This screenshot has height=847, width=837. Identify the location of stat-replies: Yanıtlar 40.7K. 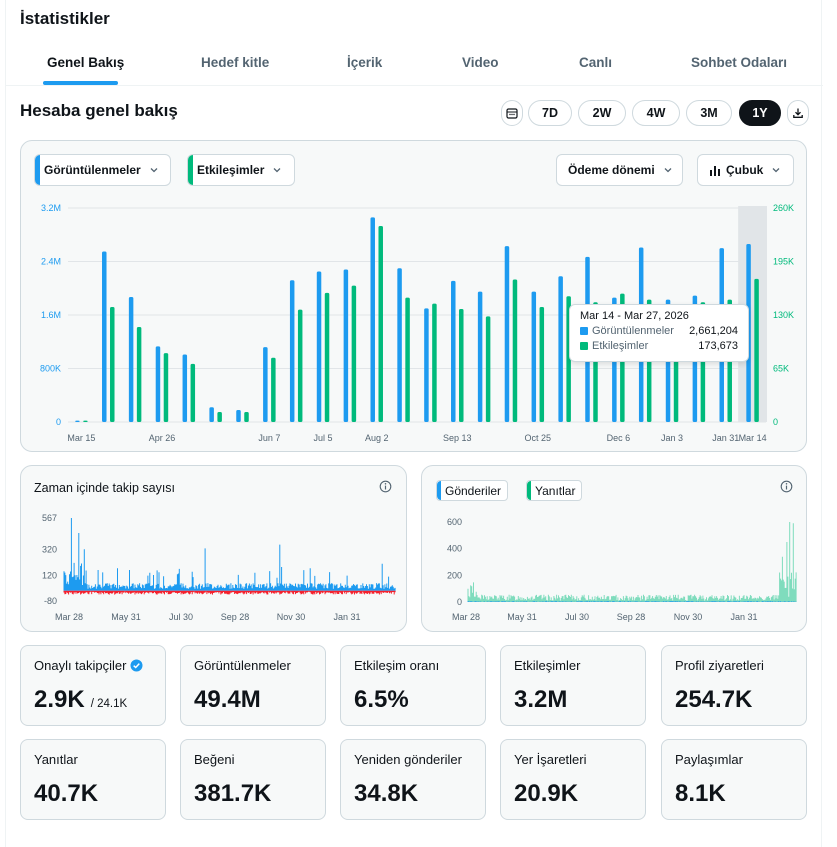
(93, 779).